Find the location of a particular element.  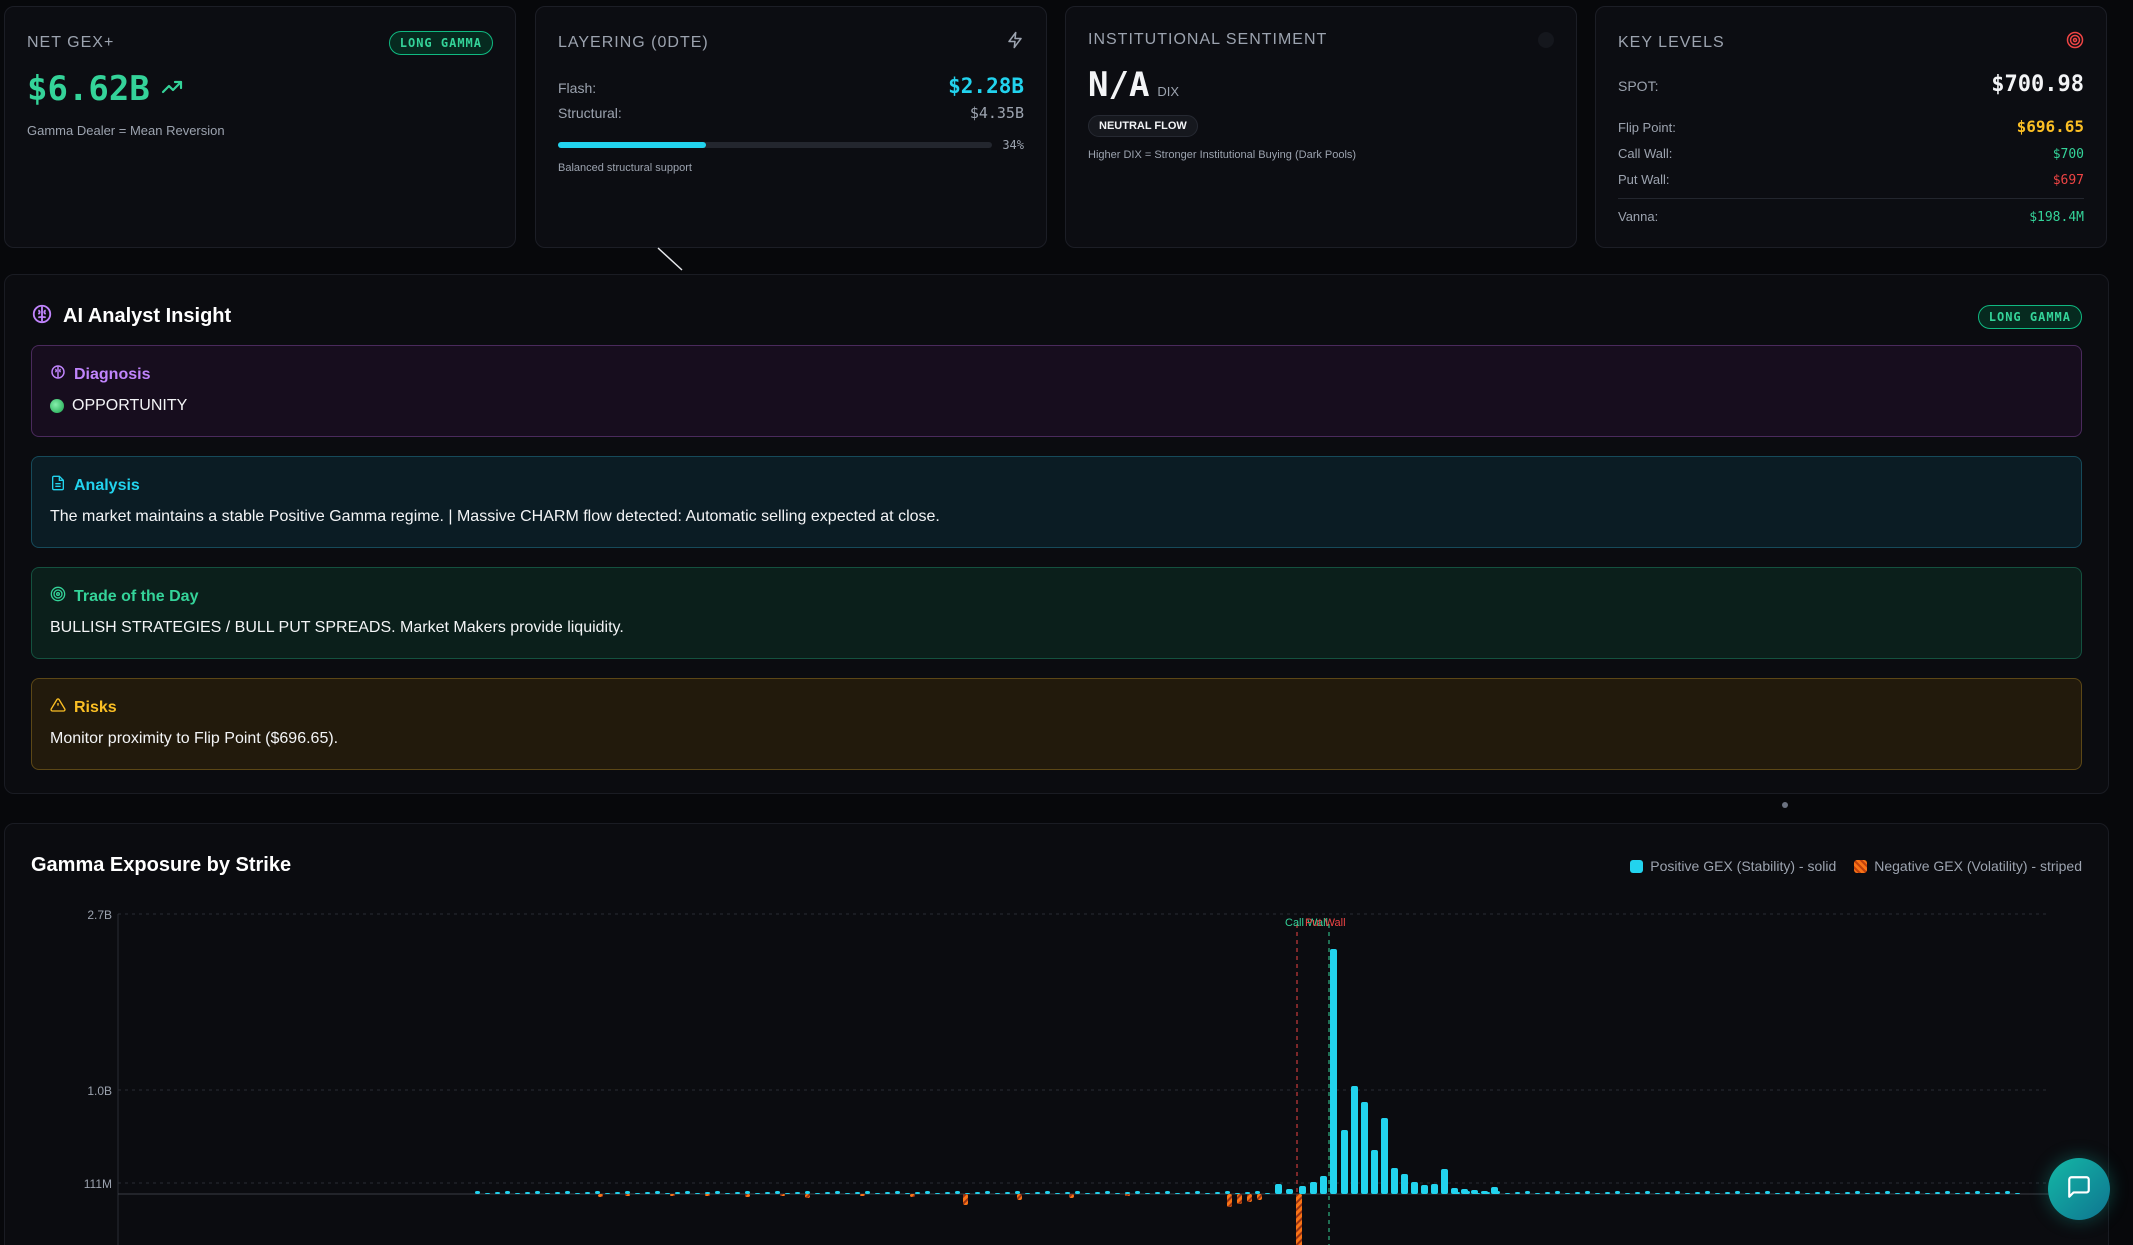

legend-positive: Positive GEX (Stability) - solid is located at coordinates (1733, 866).